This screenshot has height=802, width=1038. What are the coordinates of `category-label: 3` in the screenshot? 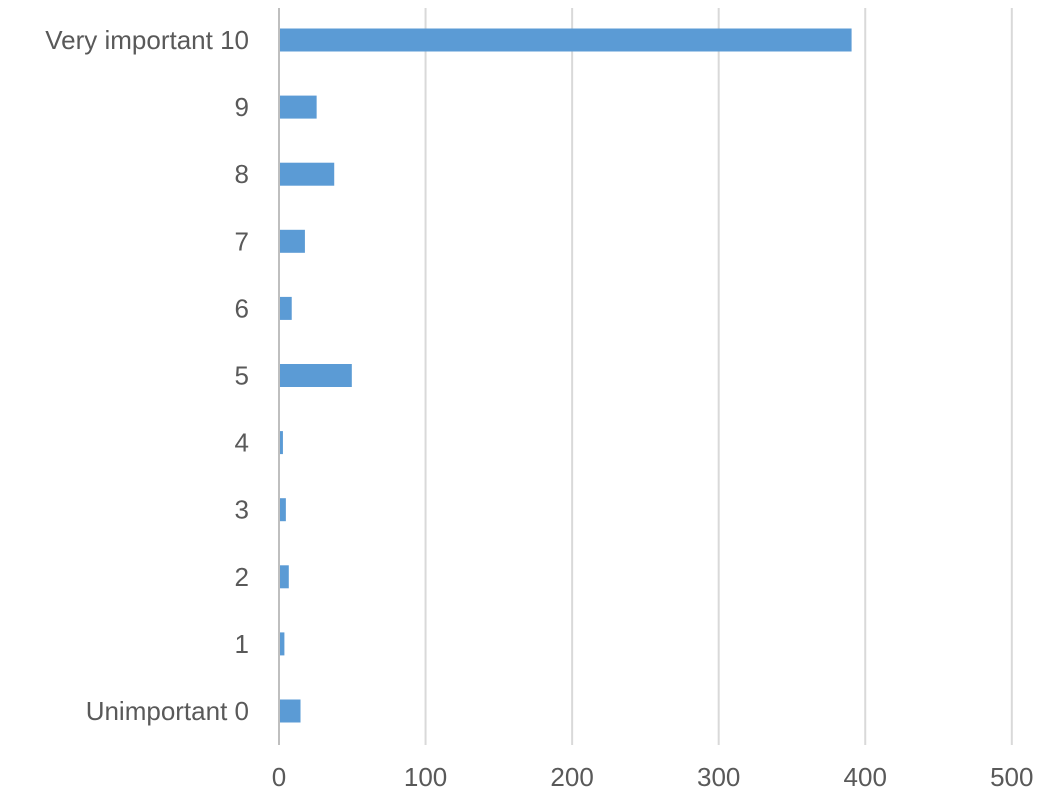 It's located at (242, 510).